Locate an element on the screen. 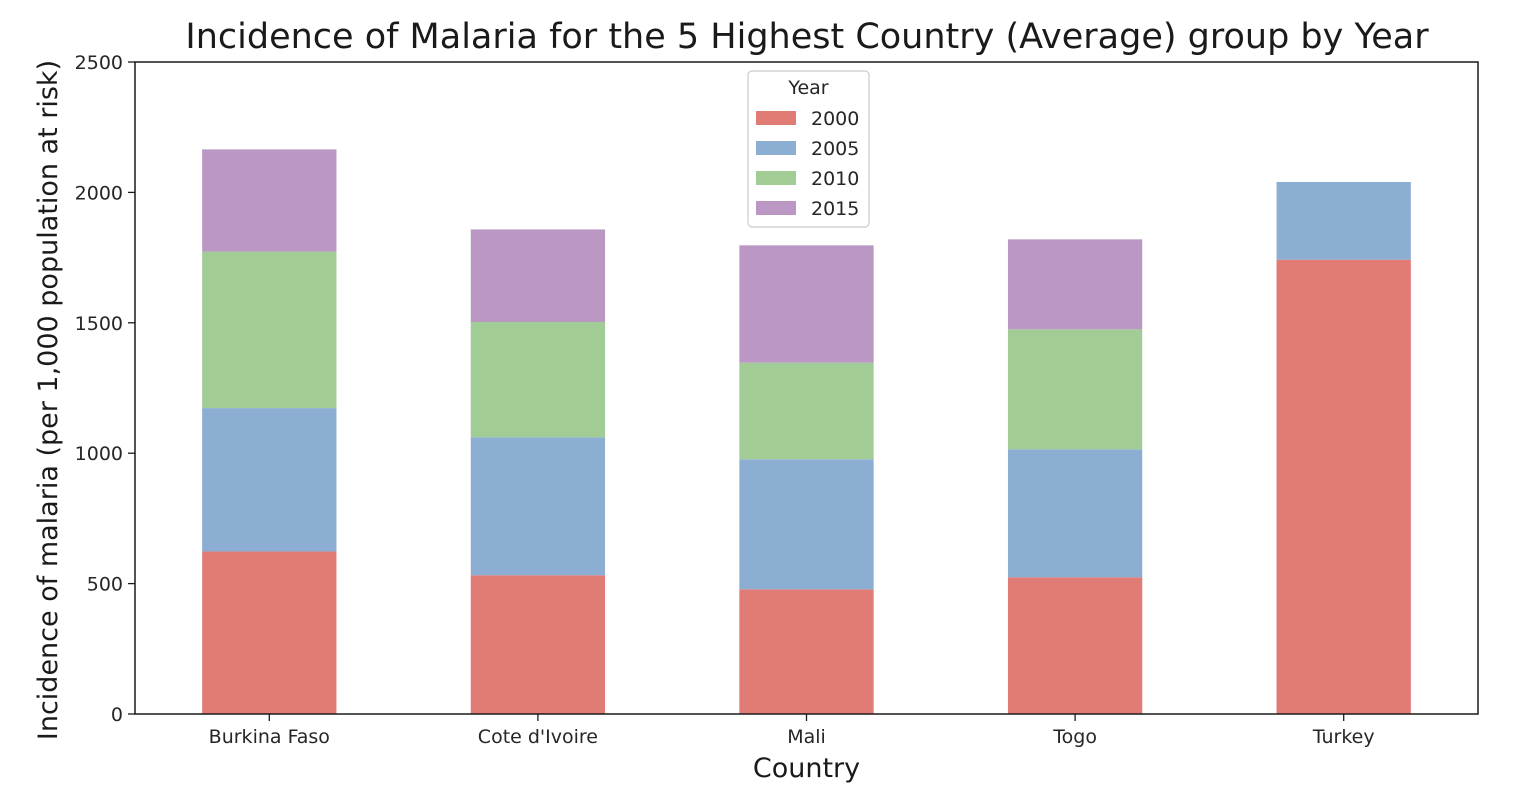 The image size is (1528, 796). x-axis-title: Country is located at coordinates (806, 768).